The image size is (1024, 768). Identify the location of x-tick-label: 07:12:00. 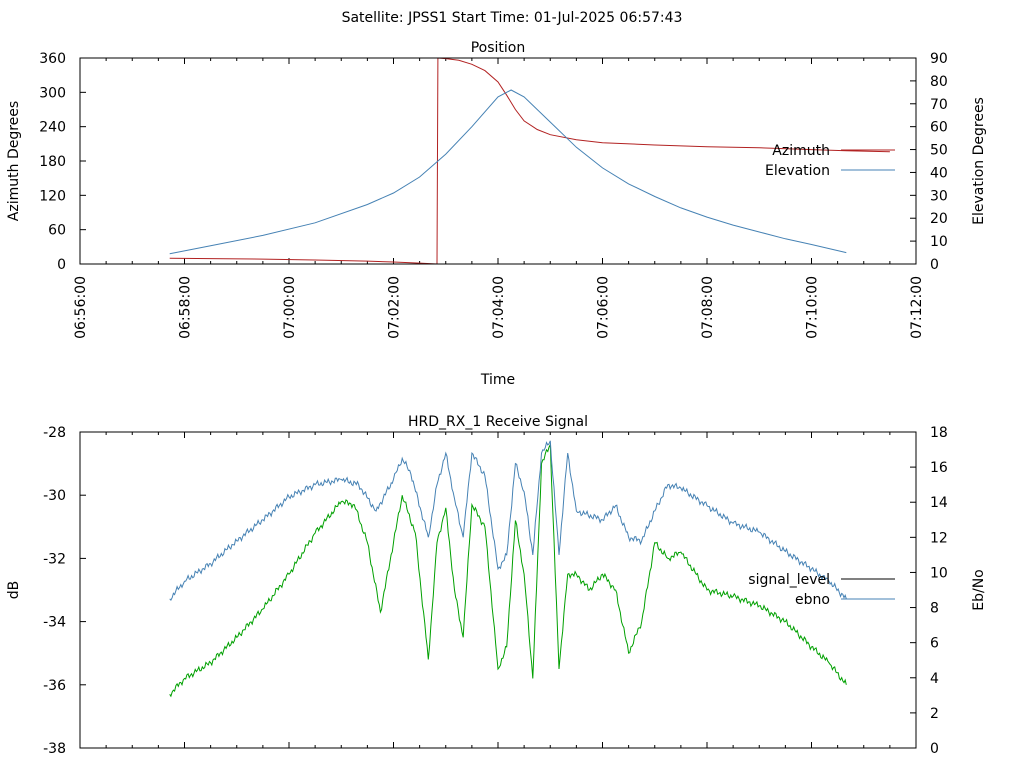
(917, 307).